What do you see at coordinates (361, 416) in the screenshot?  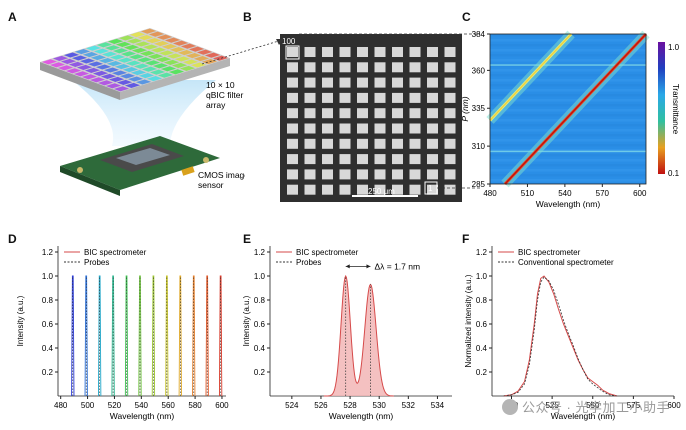 I see `x-axis-label: Wavelength (nm)` at bounding box center [361, 416].